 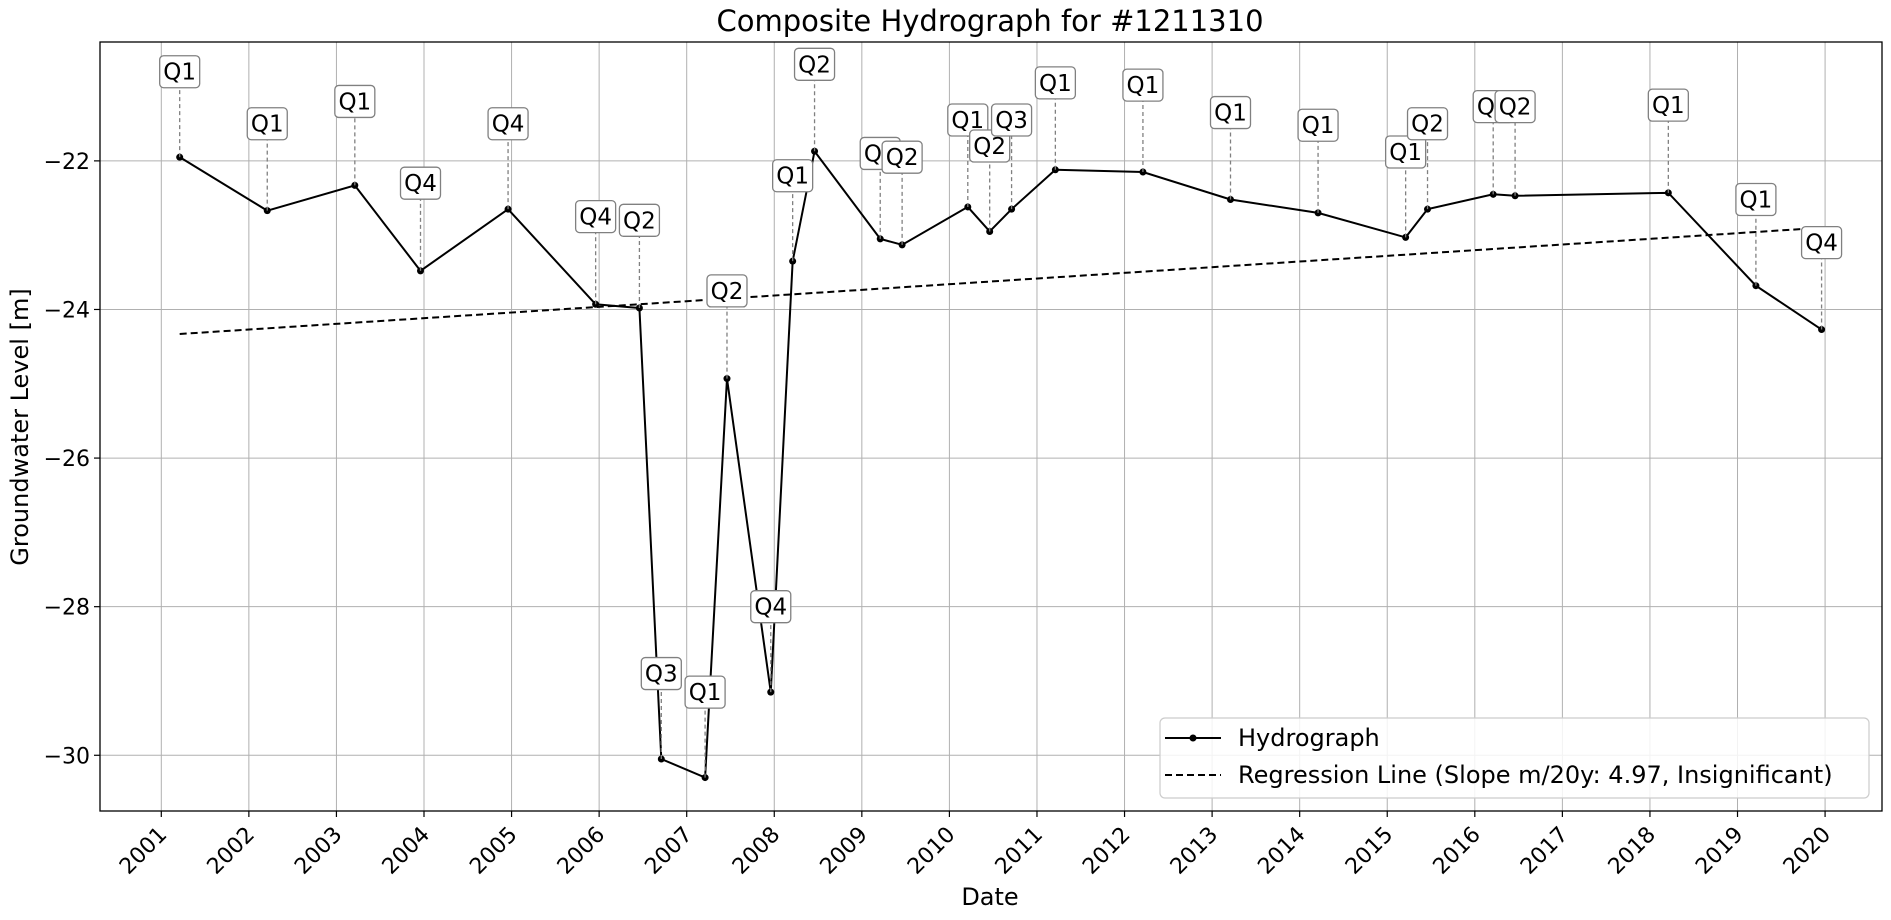 What do you see at coordinates (844, 850) in the screenshot?
I see `x-tick-label: 2009` at bounding box center [844, 850].